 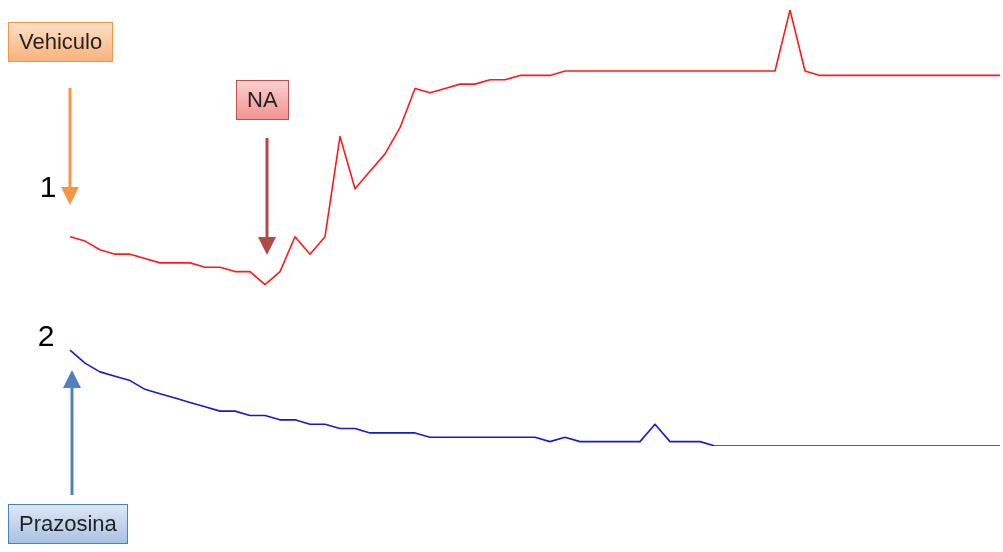 I want to click on annotation: Vehiculo, so click(x=61, y=42).